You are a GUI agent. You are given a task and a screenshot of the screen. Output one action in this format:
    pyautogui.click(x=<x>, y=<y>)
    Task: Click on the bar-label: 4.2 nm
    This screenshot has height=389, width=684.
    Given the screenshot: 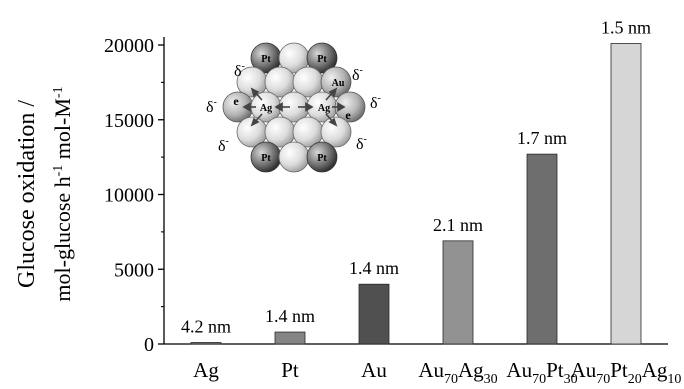 What is the action you would take?
    pyautogui.click(x=206, y=327)
    